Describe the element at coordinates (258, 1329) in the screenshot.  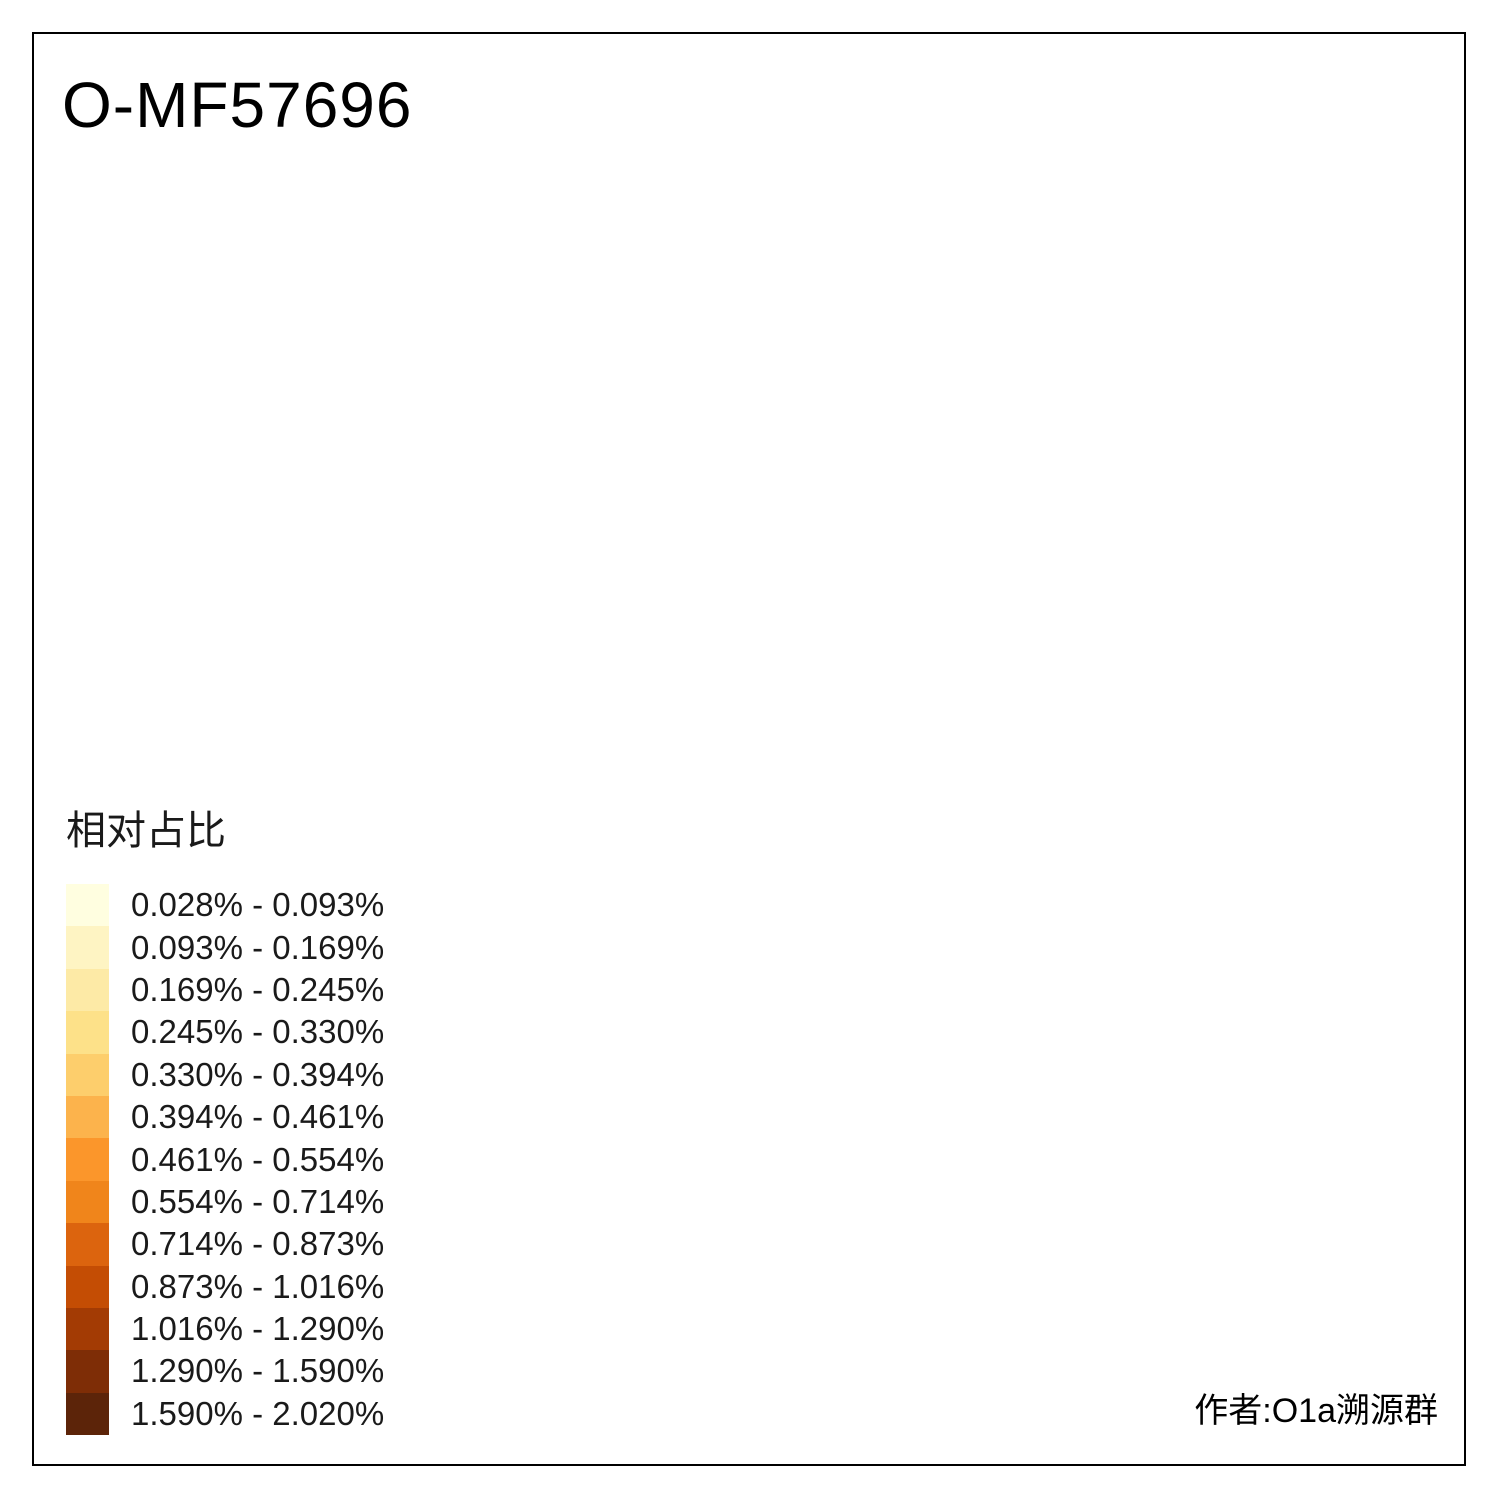
I see `legend-class-label: 1.016% - 1.290%` at that location.